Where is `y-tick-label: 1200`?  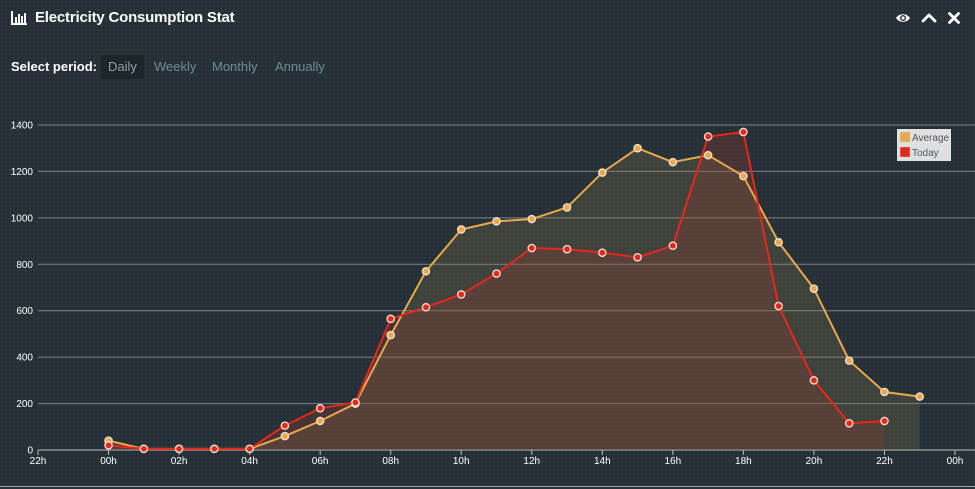
y-tick-label: 1200 is located at coordinates (22, 172).